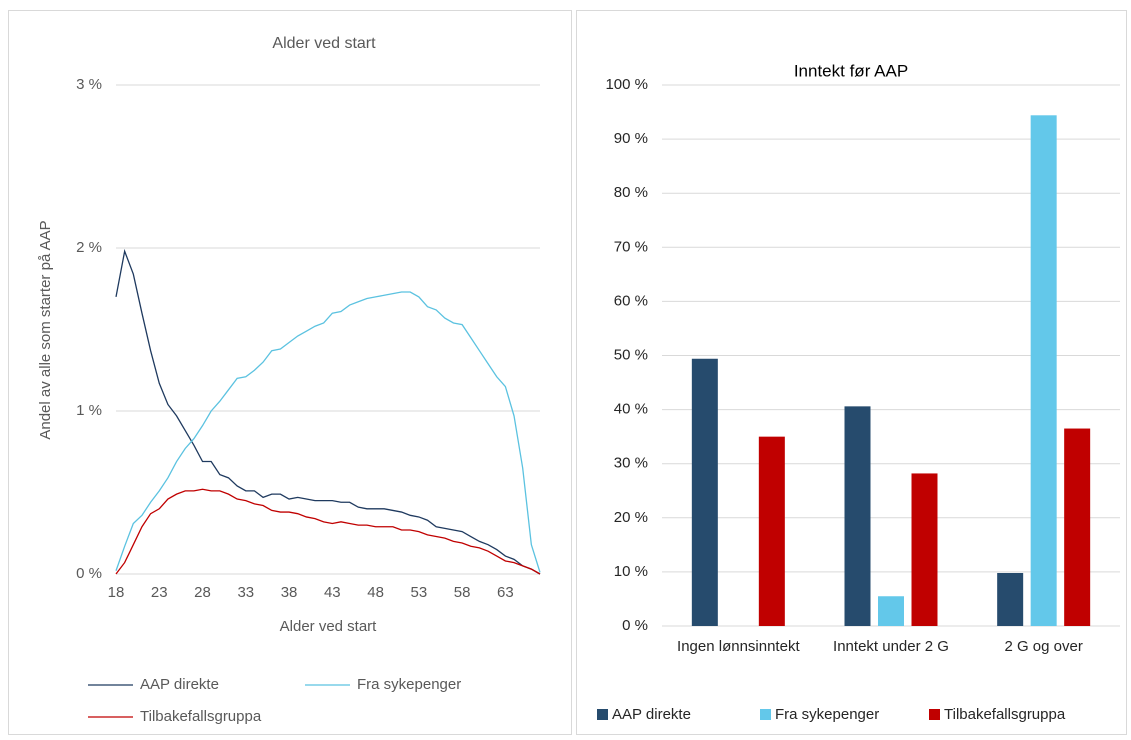  I want to click on x-tick-label: 48, so click(375, 592).